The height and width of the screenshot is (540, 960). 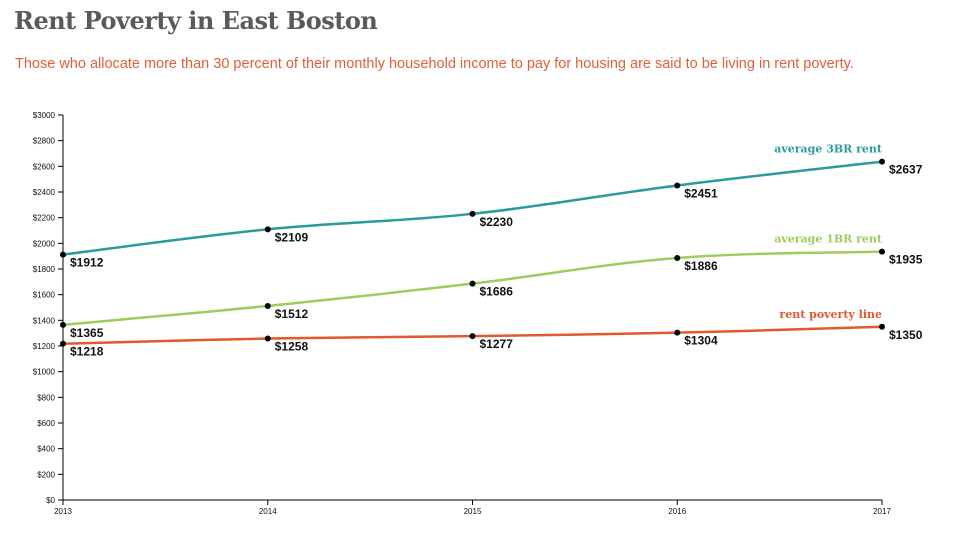 What do you see at coordinates (44, 320) in the screenshot?
I see `y-tick-label: $1400` at bounding box center [44, 320].